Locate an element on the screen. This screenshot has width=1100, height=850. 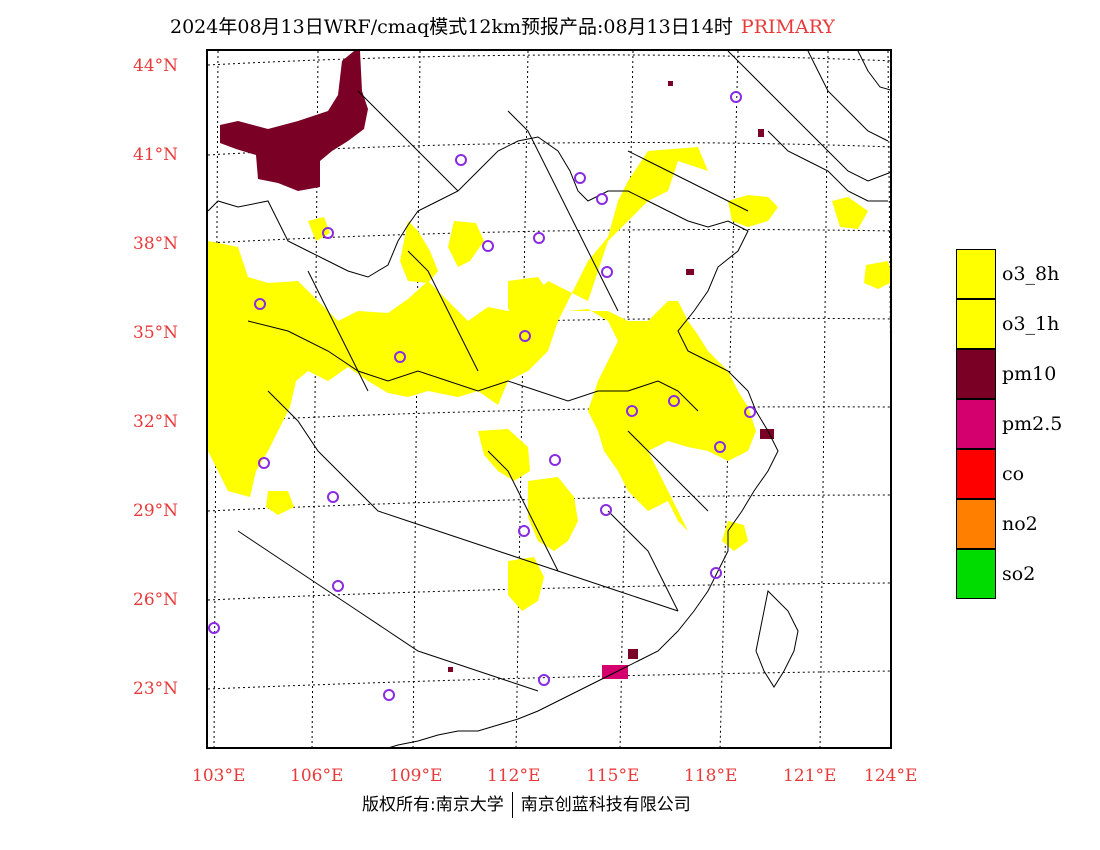
legend-label: pm2.5 is located at coordinates (1032, 424).